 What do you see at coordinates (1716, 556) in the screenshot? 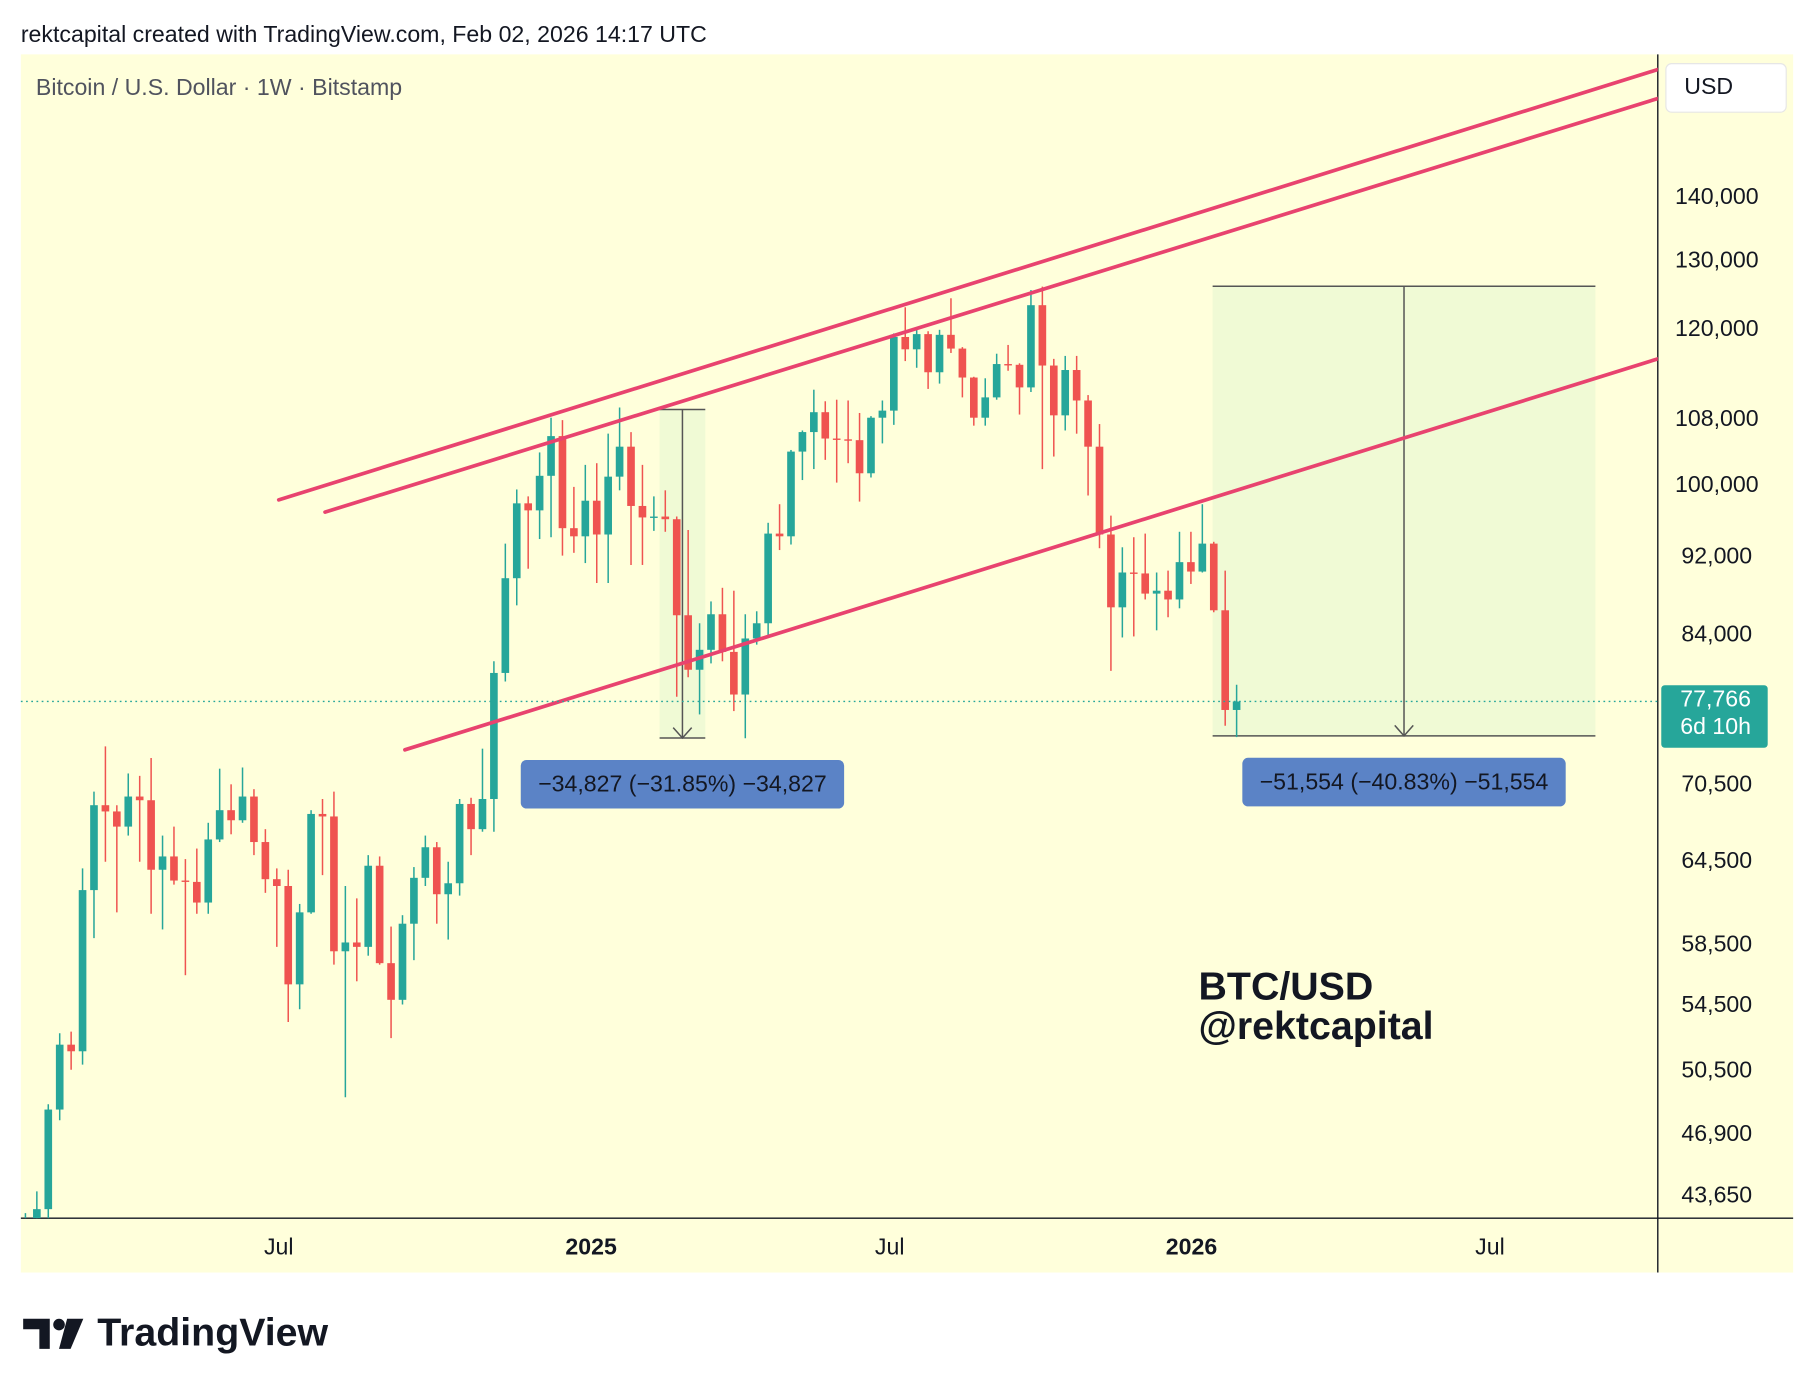
I see `y-tick-label: 92,000` at bounding box center [1716, 556].